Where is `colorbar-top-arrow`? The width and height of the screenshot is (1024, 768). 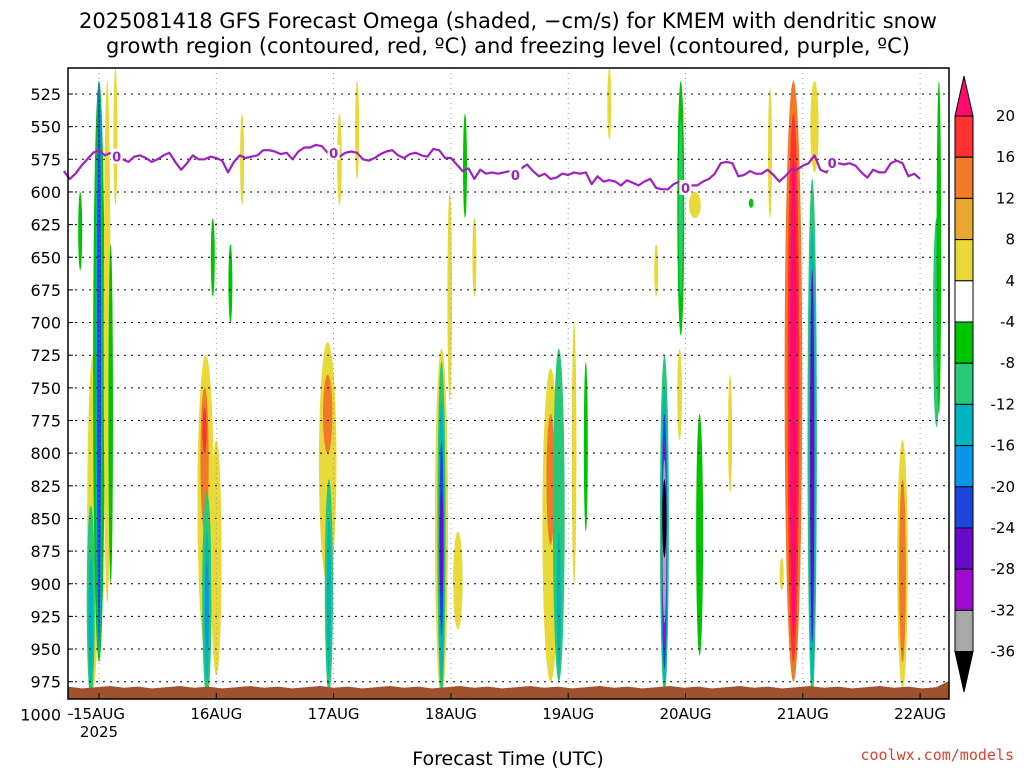
colorbar-top-arrow is located at coordinates (964, 96).